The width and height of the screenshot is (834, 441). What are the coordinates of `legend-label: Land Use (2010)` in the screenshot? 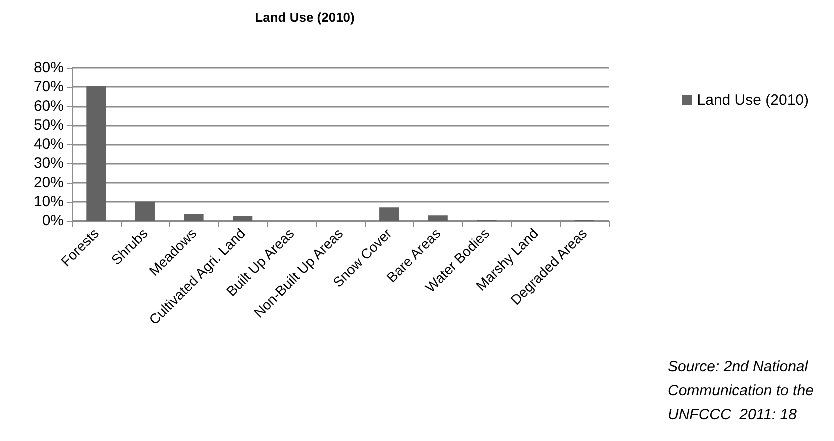 It's located at (753, 100).